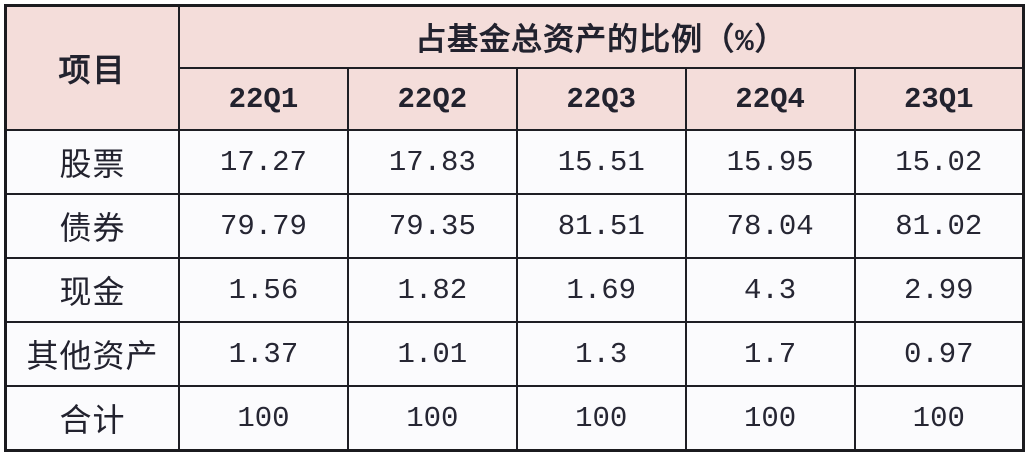 This screenshot has width=1030, height=472. Describe the element at coordinates (263, 99) in the screenshot. I see `quarter-header-0: 22Q1` at that location.